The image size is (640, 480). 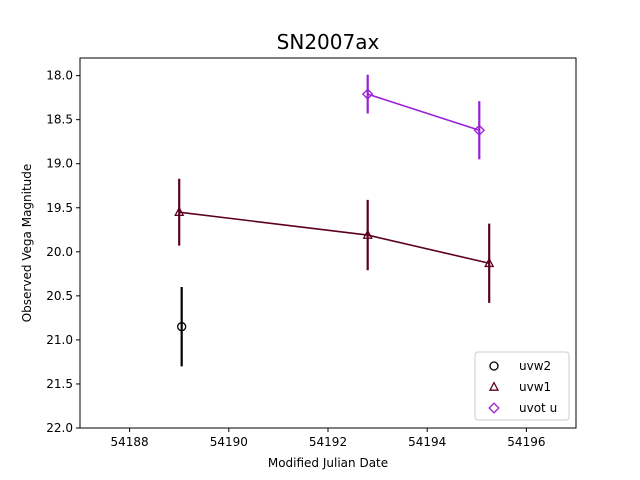 I want to click on legend-label: uvot u, so click(x=538, y=408).